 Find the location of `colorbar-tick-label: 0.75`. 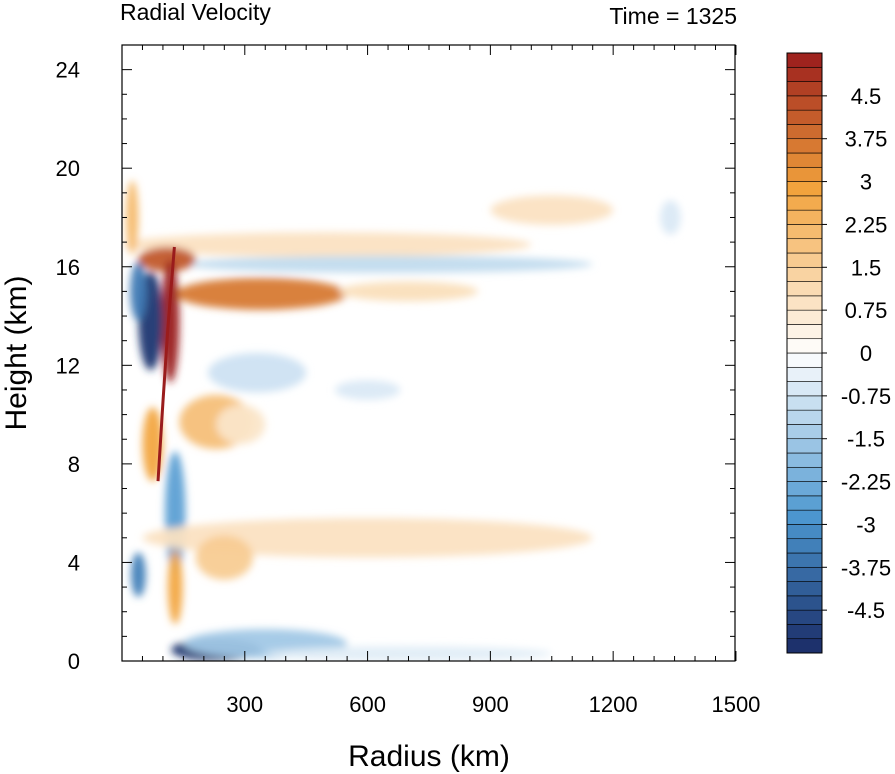

colorbar-tick-label: 0.75 is located at coordinates (866, 310).